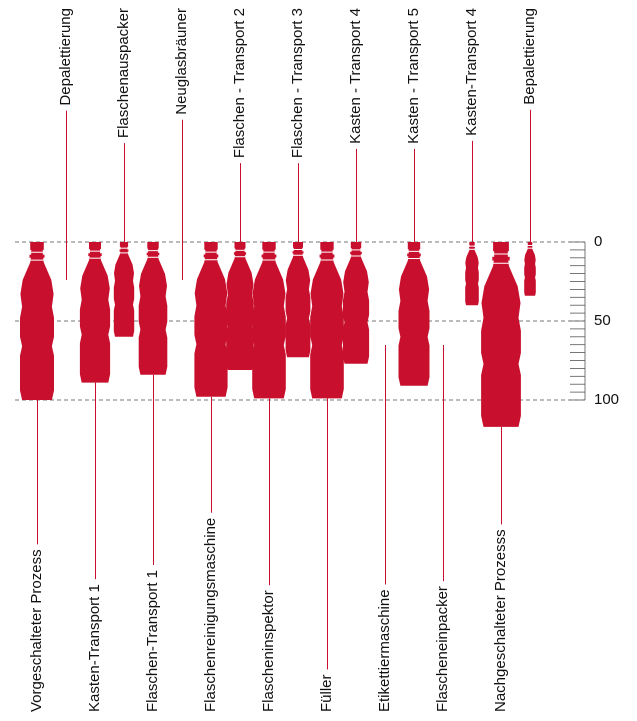 The image size is (637, 721). What do you see at coordinates (123, 73) in the screenshot?
I see `category-label: Flaschenauspacker` at bounding box center [123, 73].